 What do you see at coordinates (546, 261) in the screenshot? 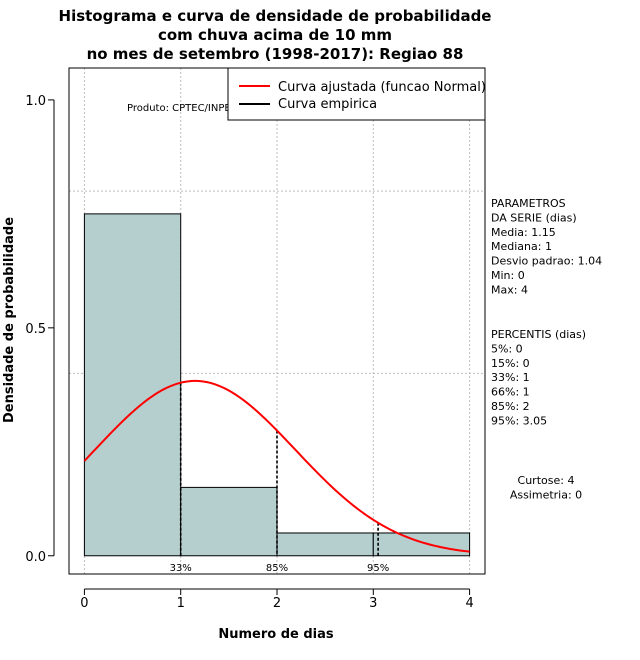
I see `param-line-4: Desvio padrao: 1.04` at bounding box center [546, 261].